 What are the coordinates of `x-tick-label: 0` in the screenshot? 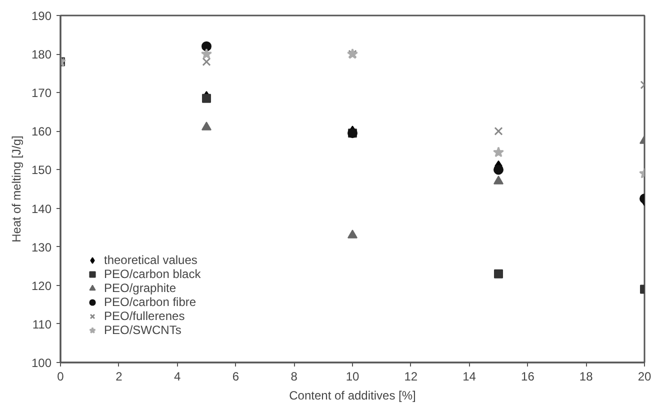 It's located at (60, 377).